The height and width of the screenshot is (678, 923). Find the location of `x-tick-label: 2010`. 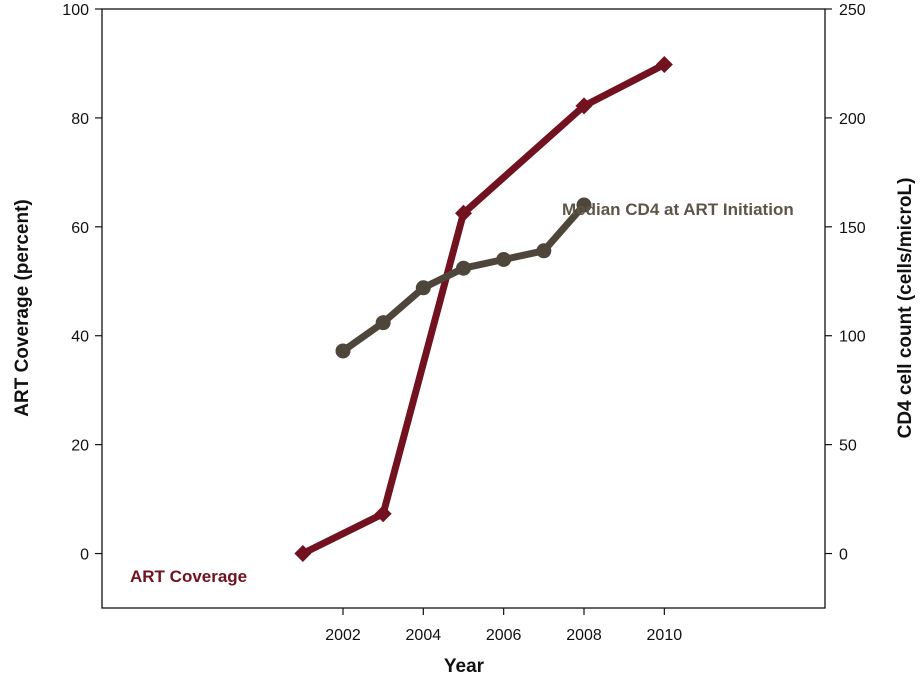

x-tick-label: 2010 is located at coordinates (665, 635).